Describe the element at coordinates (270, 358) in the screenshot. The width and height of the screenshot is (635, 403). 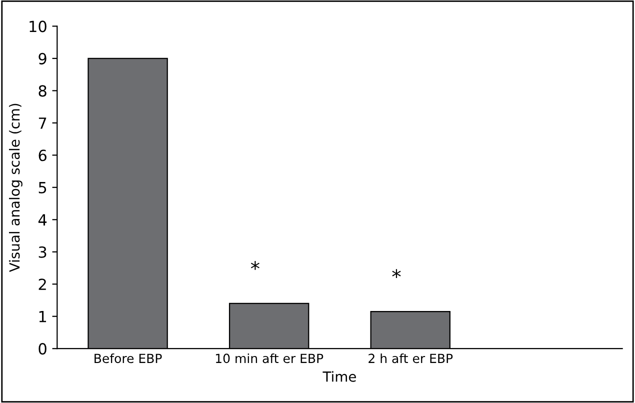
I see `x-tick-label: 10 min aft er EBP` at that location.